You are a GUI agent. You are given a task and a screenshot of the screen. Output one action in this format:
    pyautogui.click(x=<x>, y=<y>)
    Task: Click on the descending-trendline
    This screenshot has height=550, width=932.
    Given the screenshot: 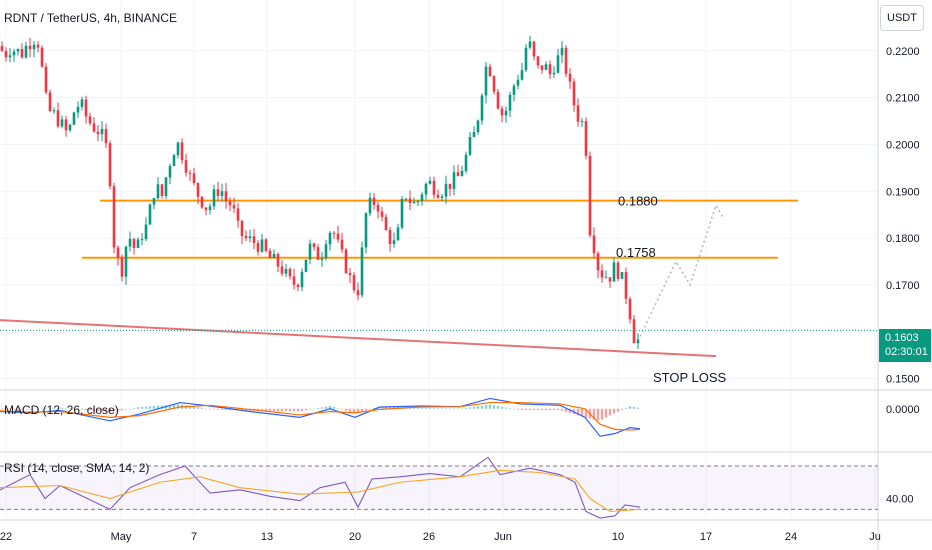 What is the action you would take?
    pyautogui.click(x=358, y=338)
    